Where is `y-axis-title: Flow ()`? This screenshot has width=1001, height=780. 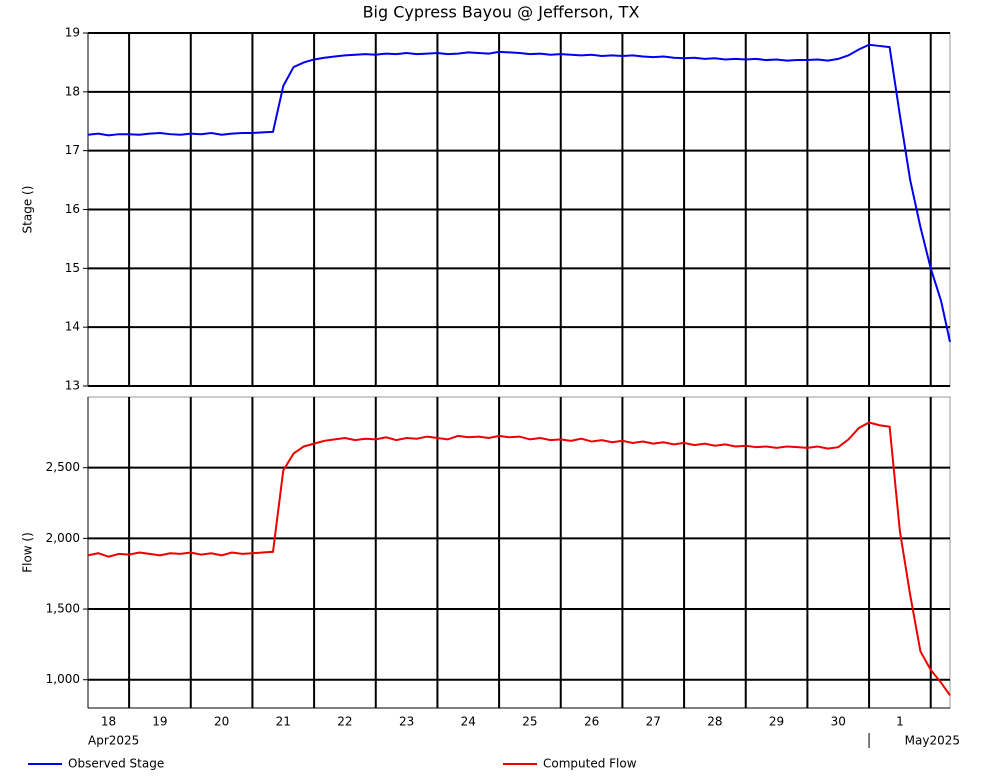 y-axis-title: Flow () is located at coordinates (28, 552).